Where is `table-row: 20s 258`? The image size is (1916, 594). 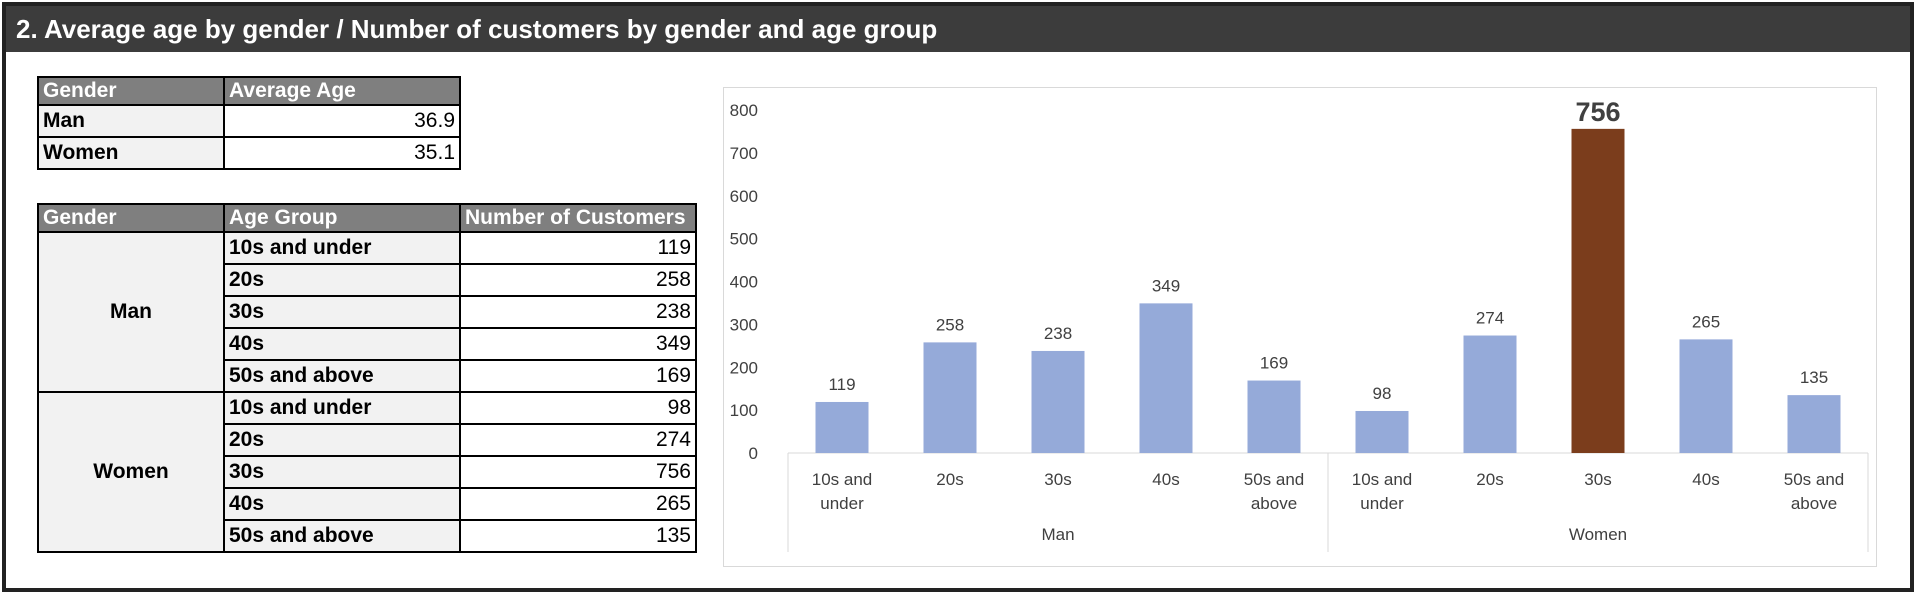 table-row: 20s 258 is located at coordinates (367, 280).